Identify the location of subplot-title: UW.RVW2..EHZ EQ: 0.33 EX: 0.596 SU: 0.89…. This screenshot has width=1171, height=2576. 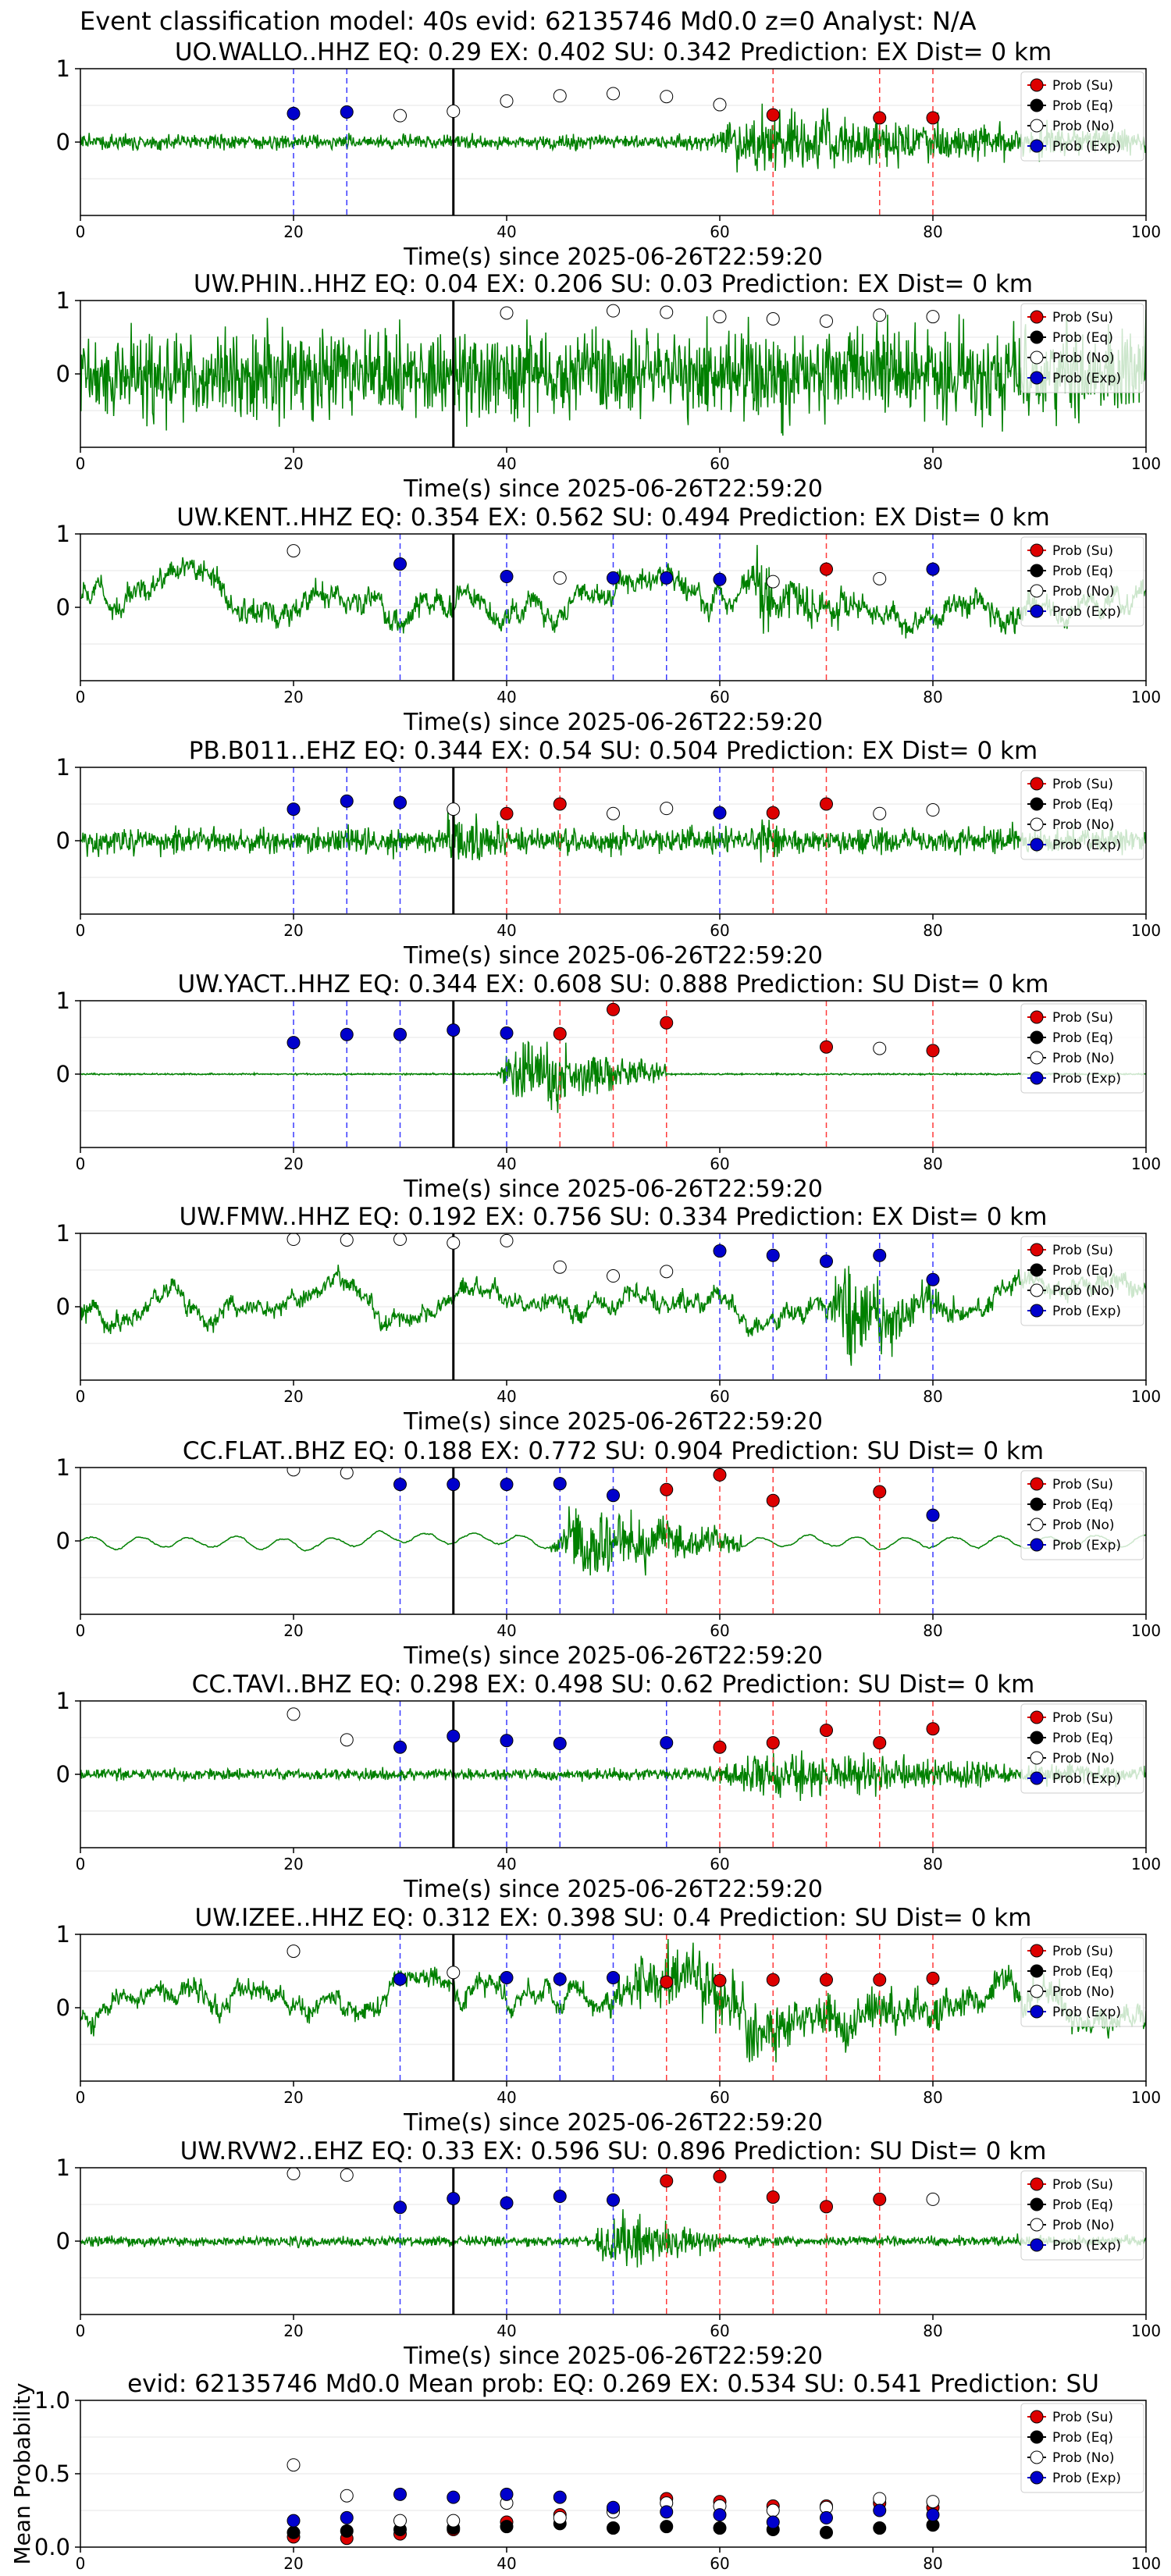
(613, 2151).